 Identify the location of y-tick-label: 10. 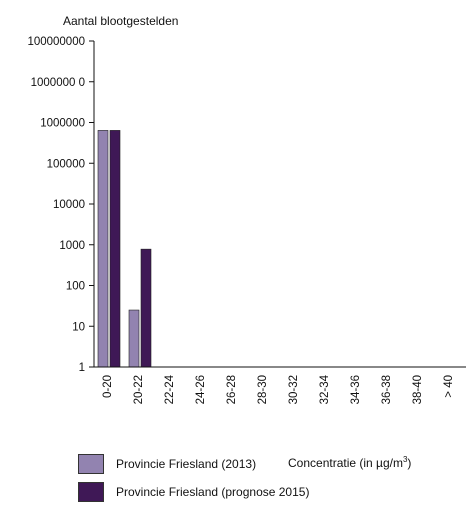
(78, 327).